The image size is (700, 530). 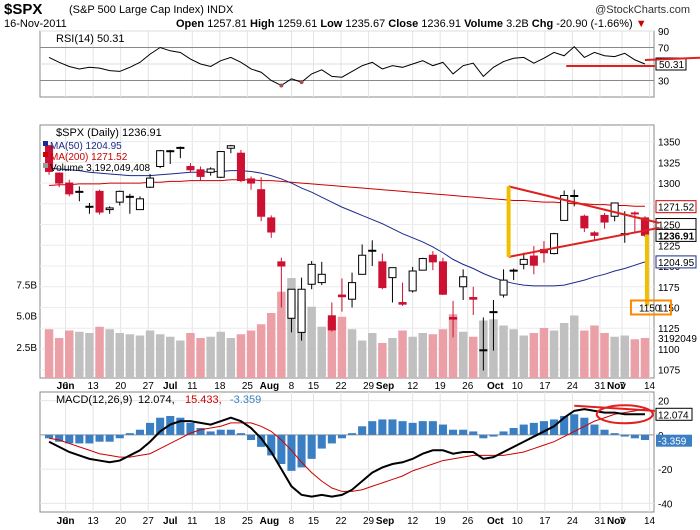 I want to click on macd-line, so click(x=346, y=453).